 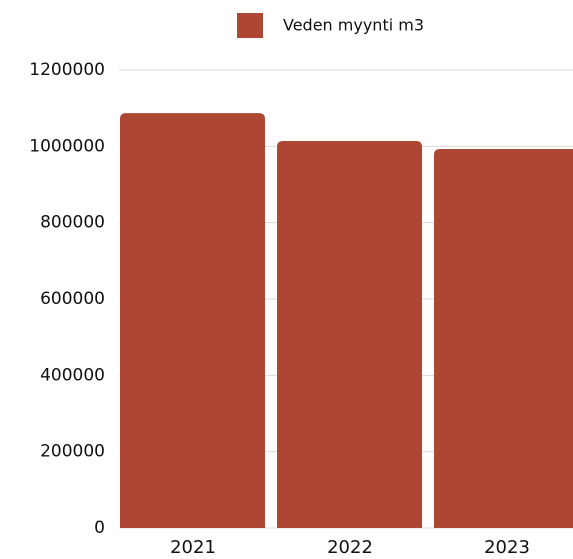 What do you see at coordinates (350, 547) in the screenshot?
I see `x-tick-label: 2022` at bounding box center [350, 547].